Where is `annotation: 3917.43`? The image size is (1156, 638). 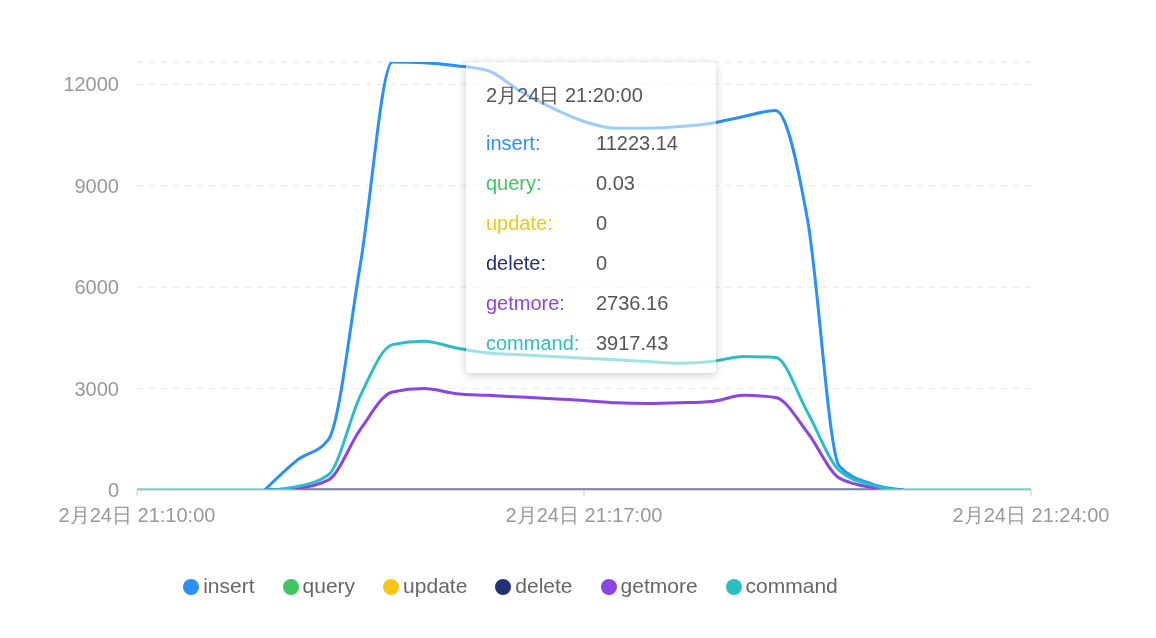 annotation: 3917.43 is located at coordinates (632, 343).